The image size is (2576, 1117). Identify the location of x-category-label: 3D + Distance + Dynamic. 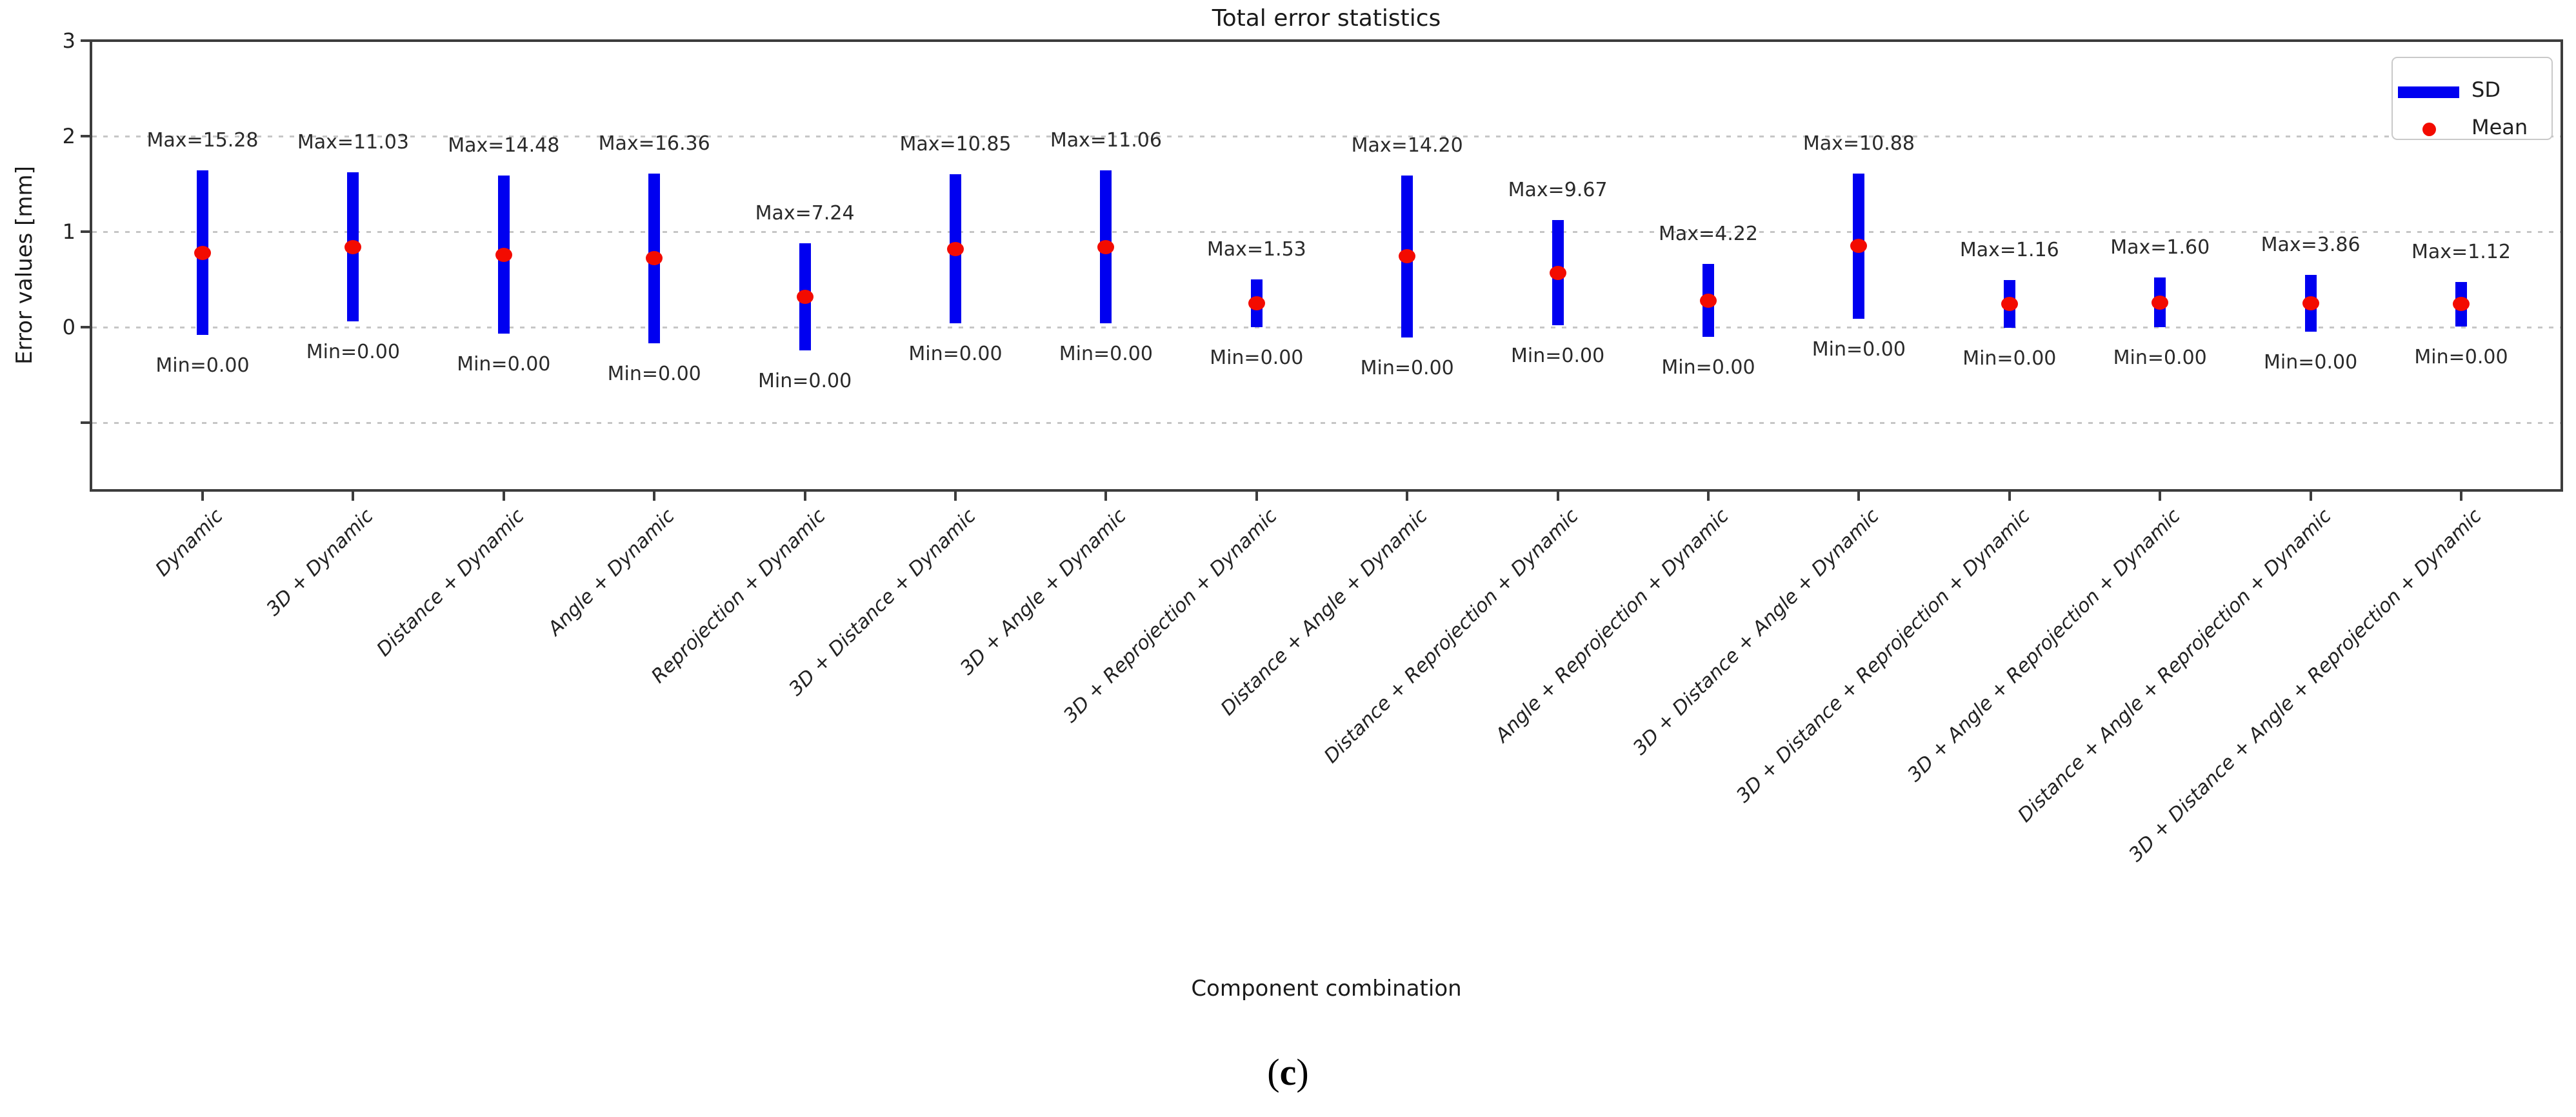
(882, 603).